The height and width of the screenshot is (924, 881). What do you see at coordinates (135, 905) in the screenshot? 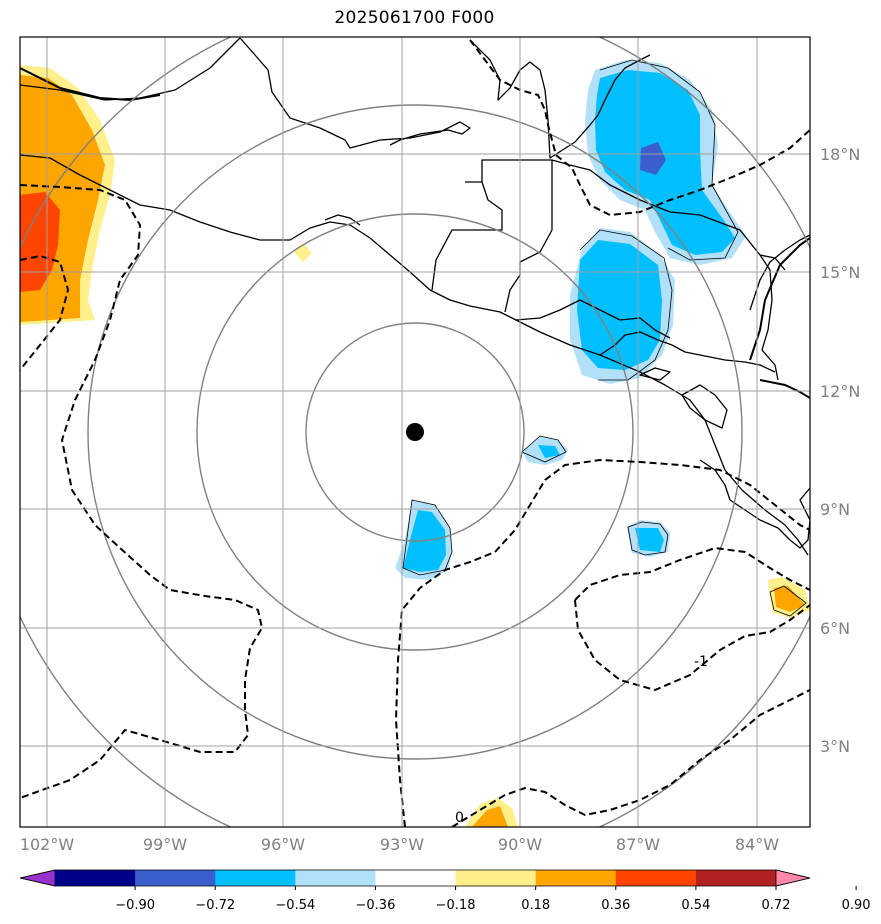
I see `colorbar-label: −0.90` at bounding box center [135, 905].